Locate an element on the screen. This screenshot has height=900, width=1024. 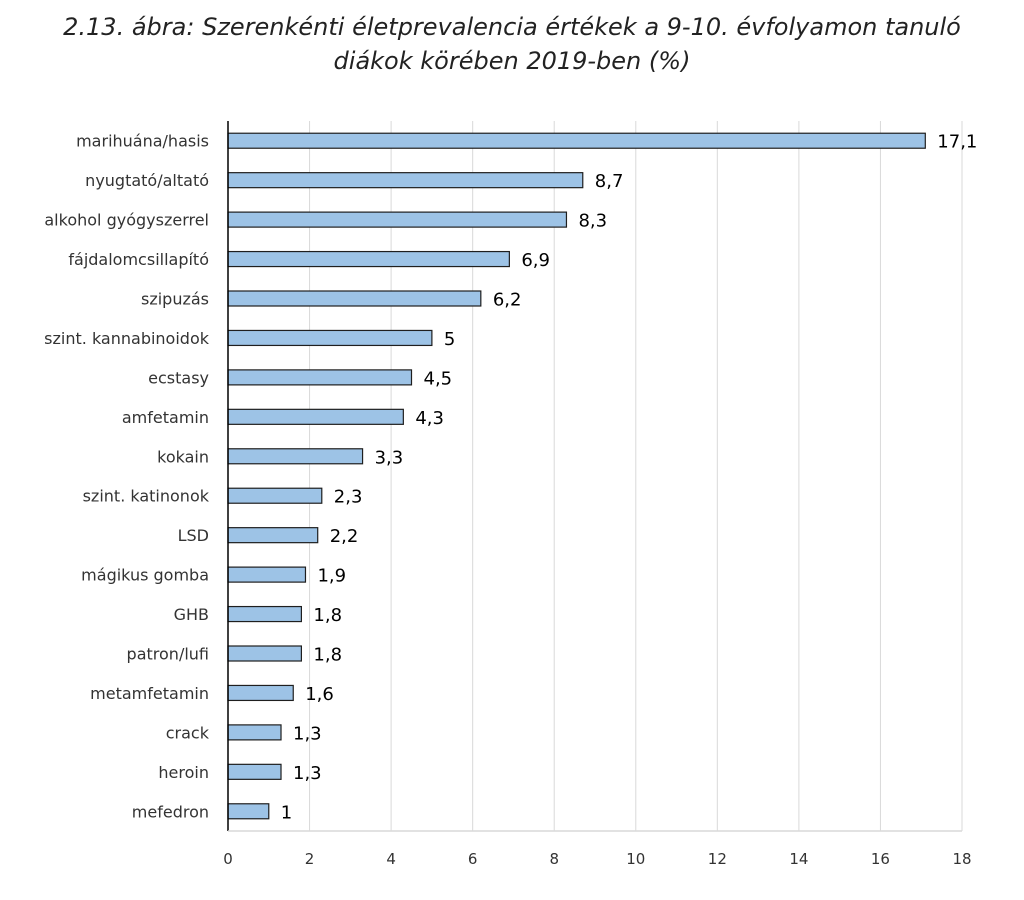
value-label: 3,3 is located at coordinates (389, 457).